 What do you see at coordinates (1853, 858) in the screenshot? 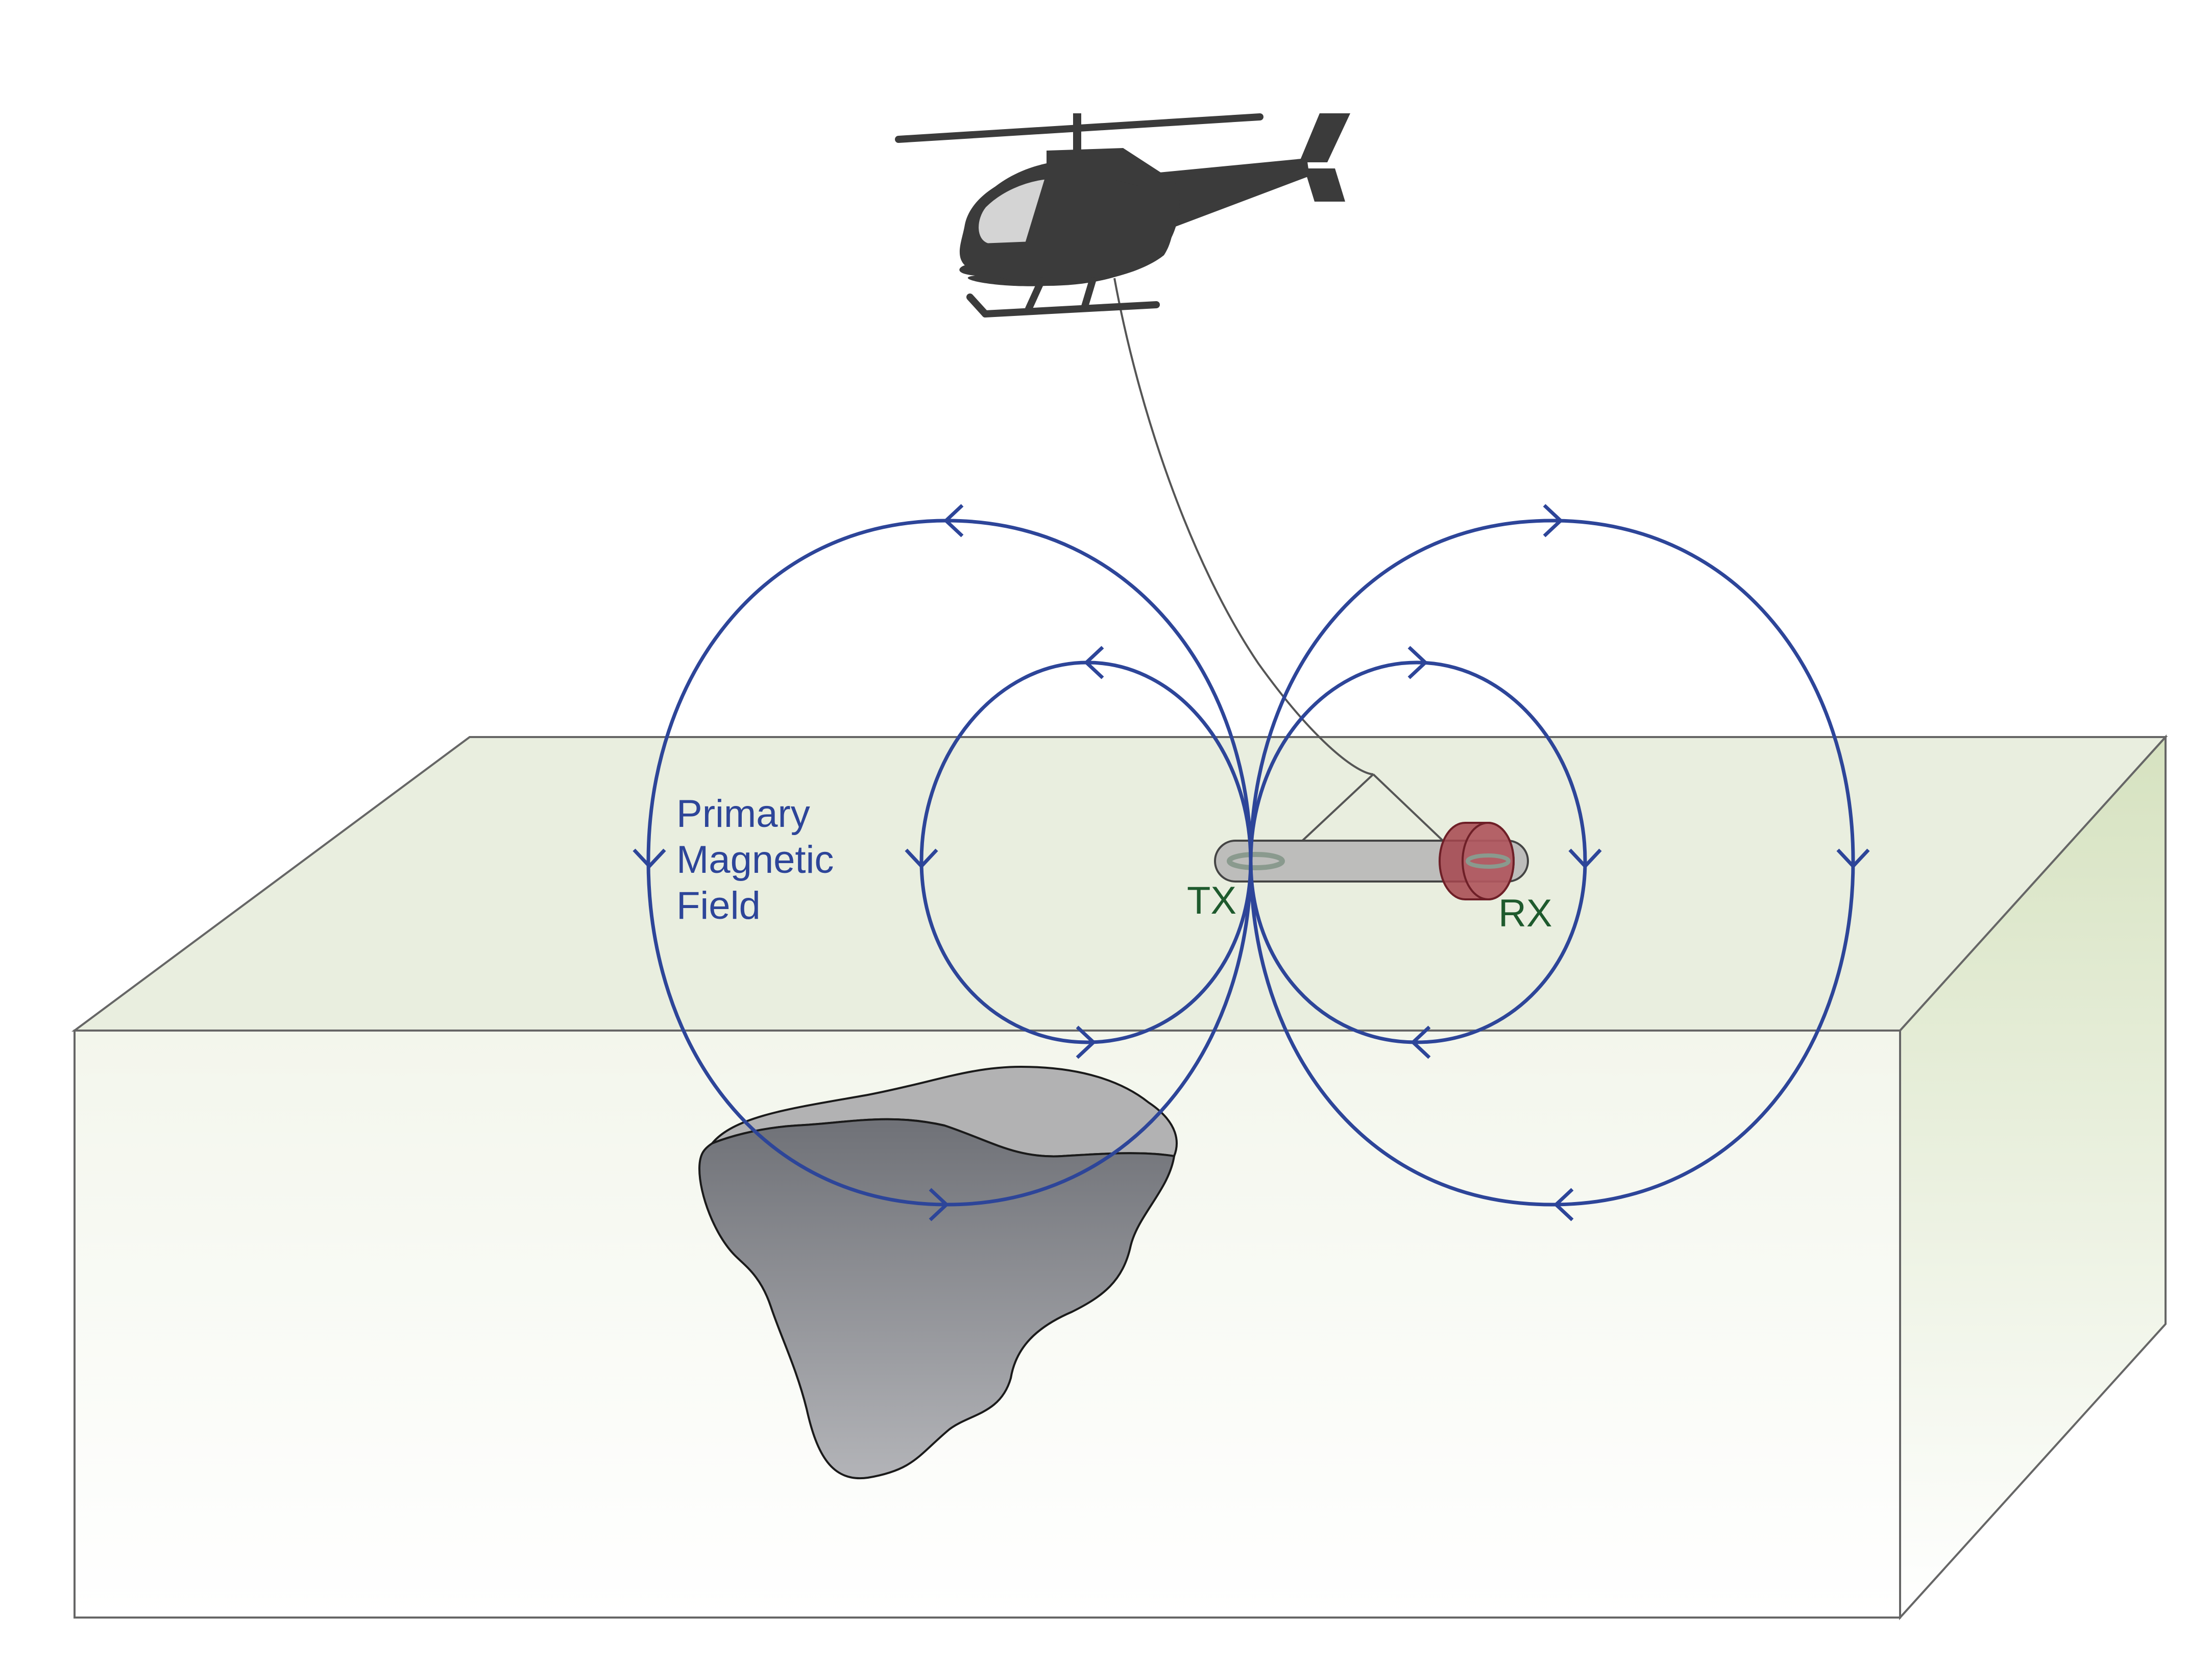
I see `field-arrow-right-outer-side` at bounding box center [1853, 858].